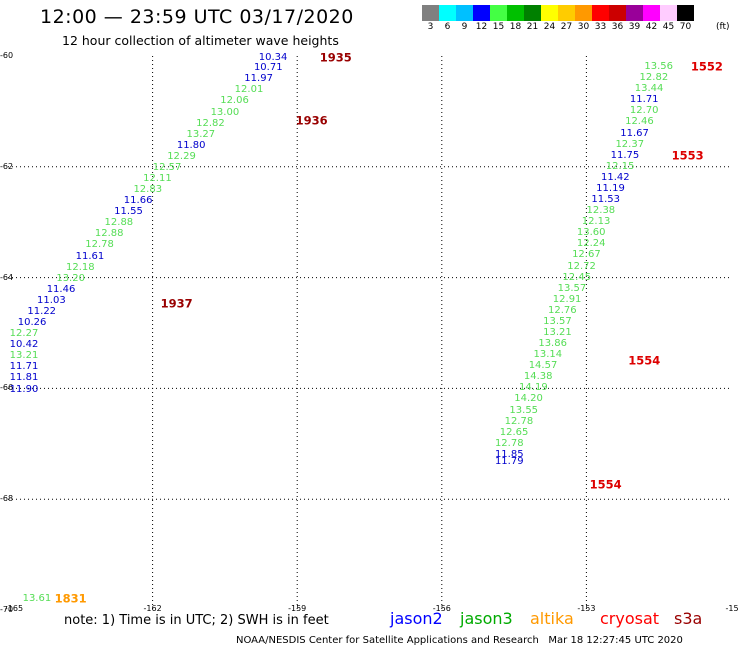  Describe the element at coordinates (514, 432) in the screenshot. I see `wave-height-mark: 12.65` at that location.